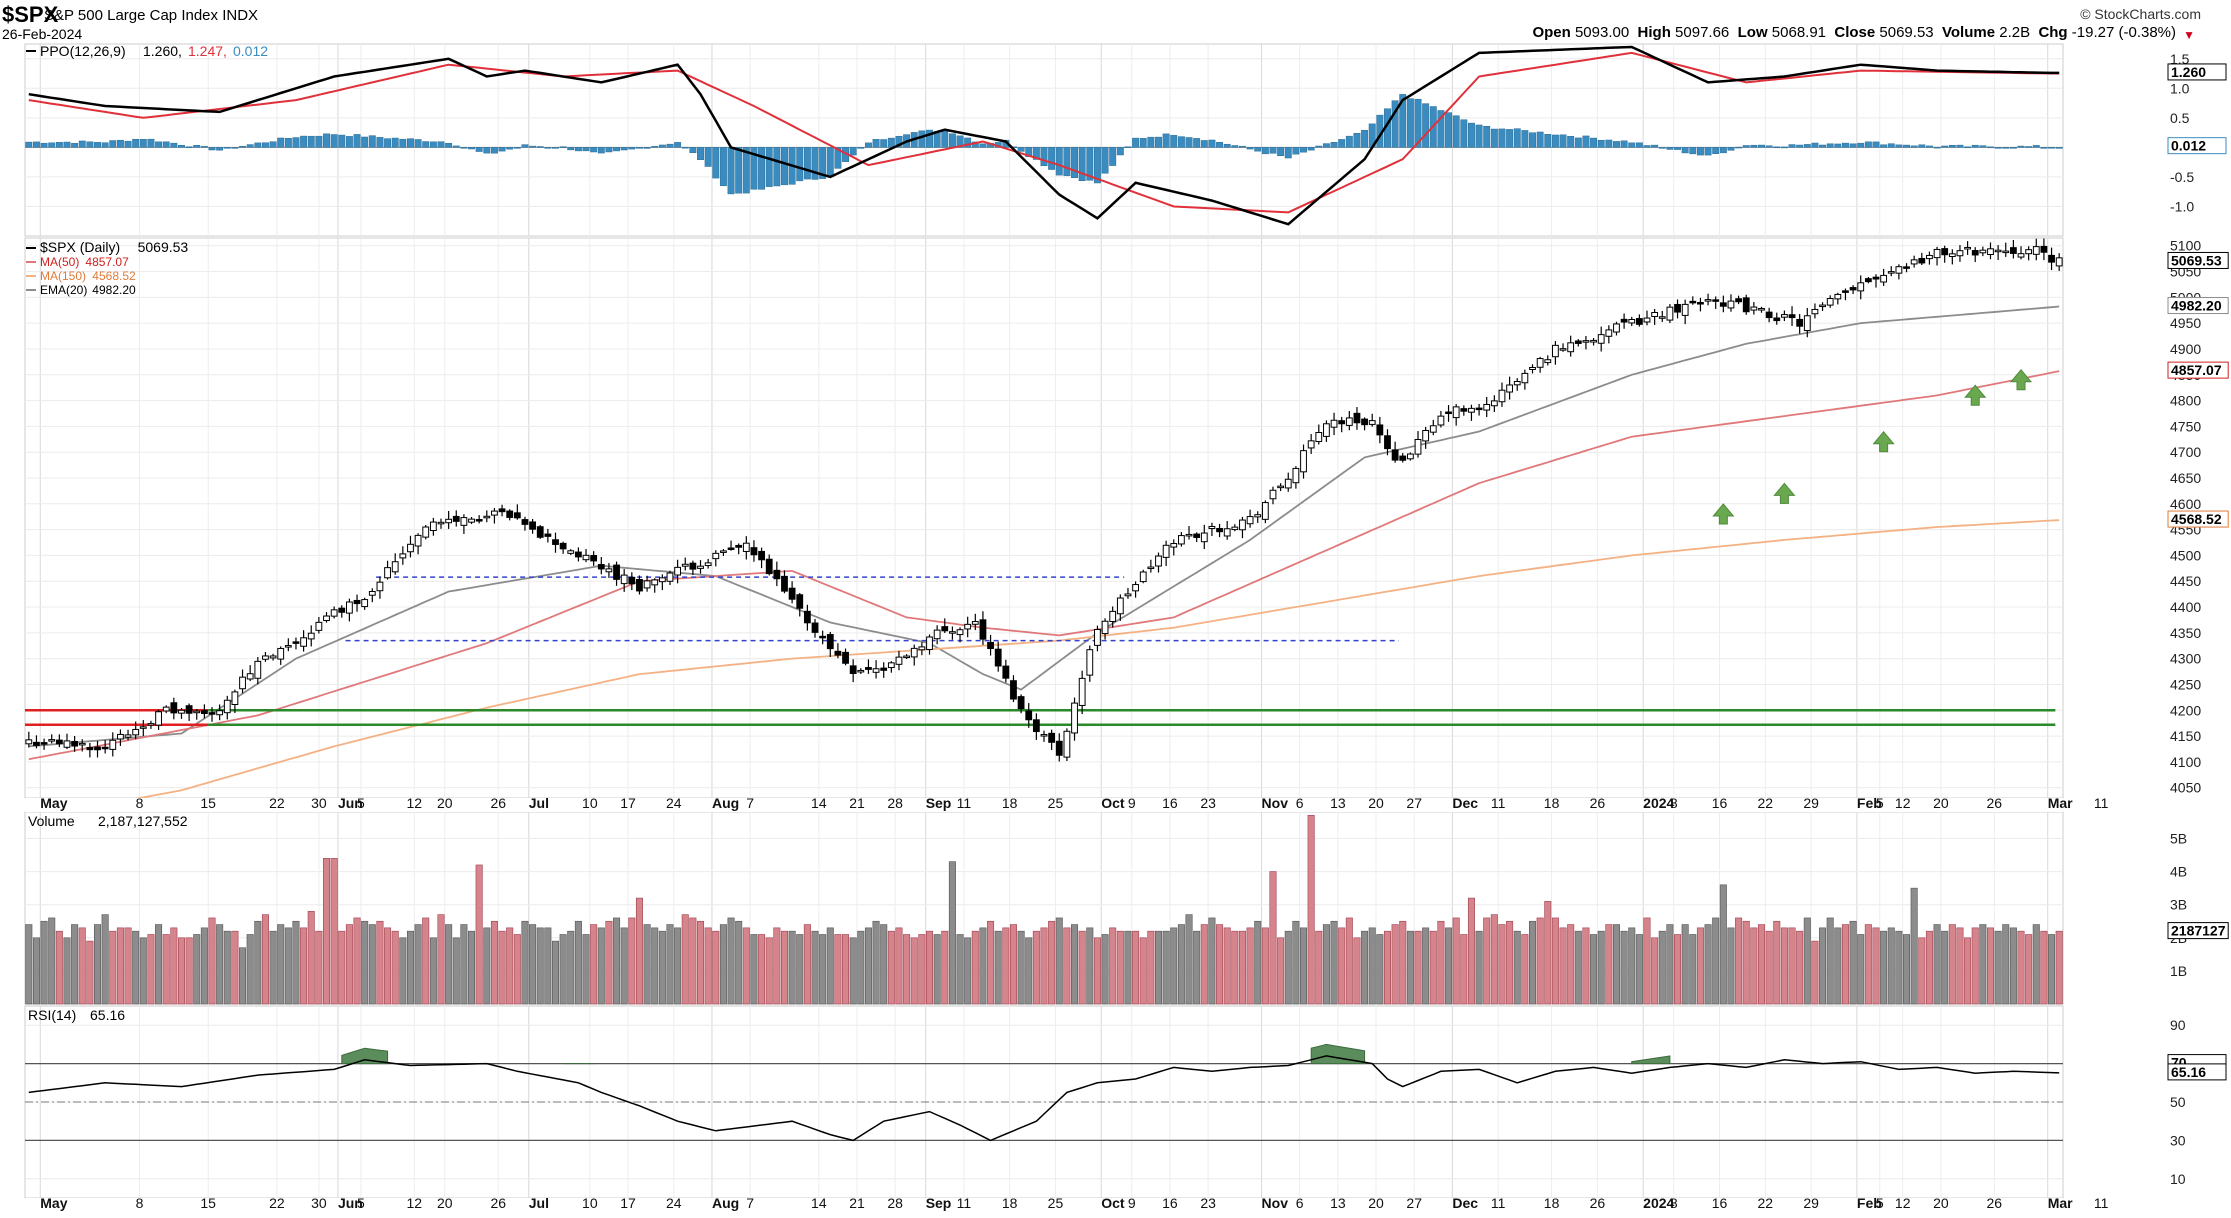  Describe the element at coordinates (1995, 1203) in the screenshot. I see `date-axis-label-bottom: 26` at that location.